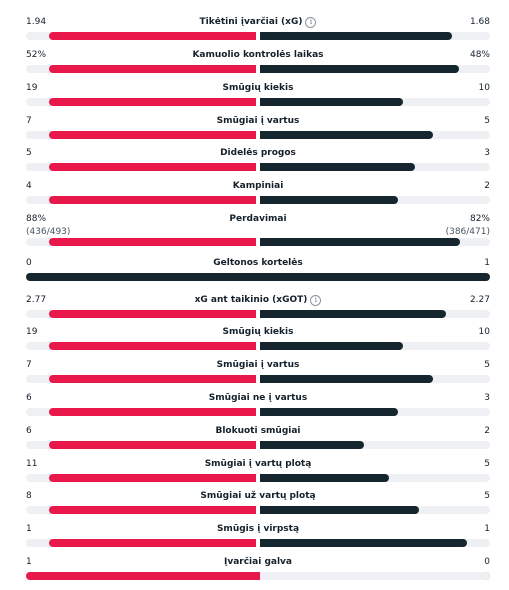  I want to click on away-value: 82%, so click(479, 219).